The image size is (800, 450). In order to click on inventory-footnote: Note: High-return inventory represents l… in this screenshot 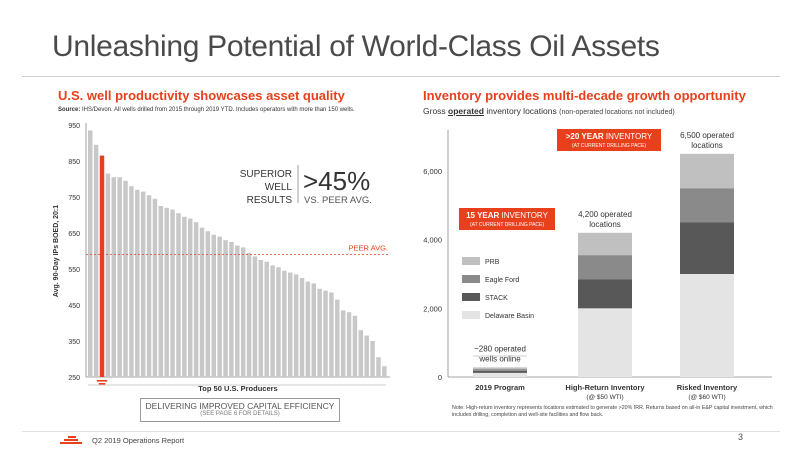, I will do `click(612, 411)`.